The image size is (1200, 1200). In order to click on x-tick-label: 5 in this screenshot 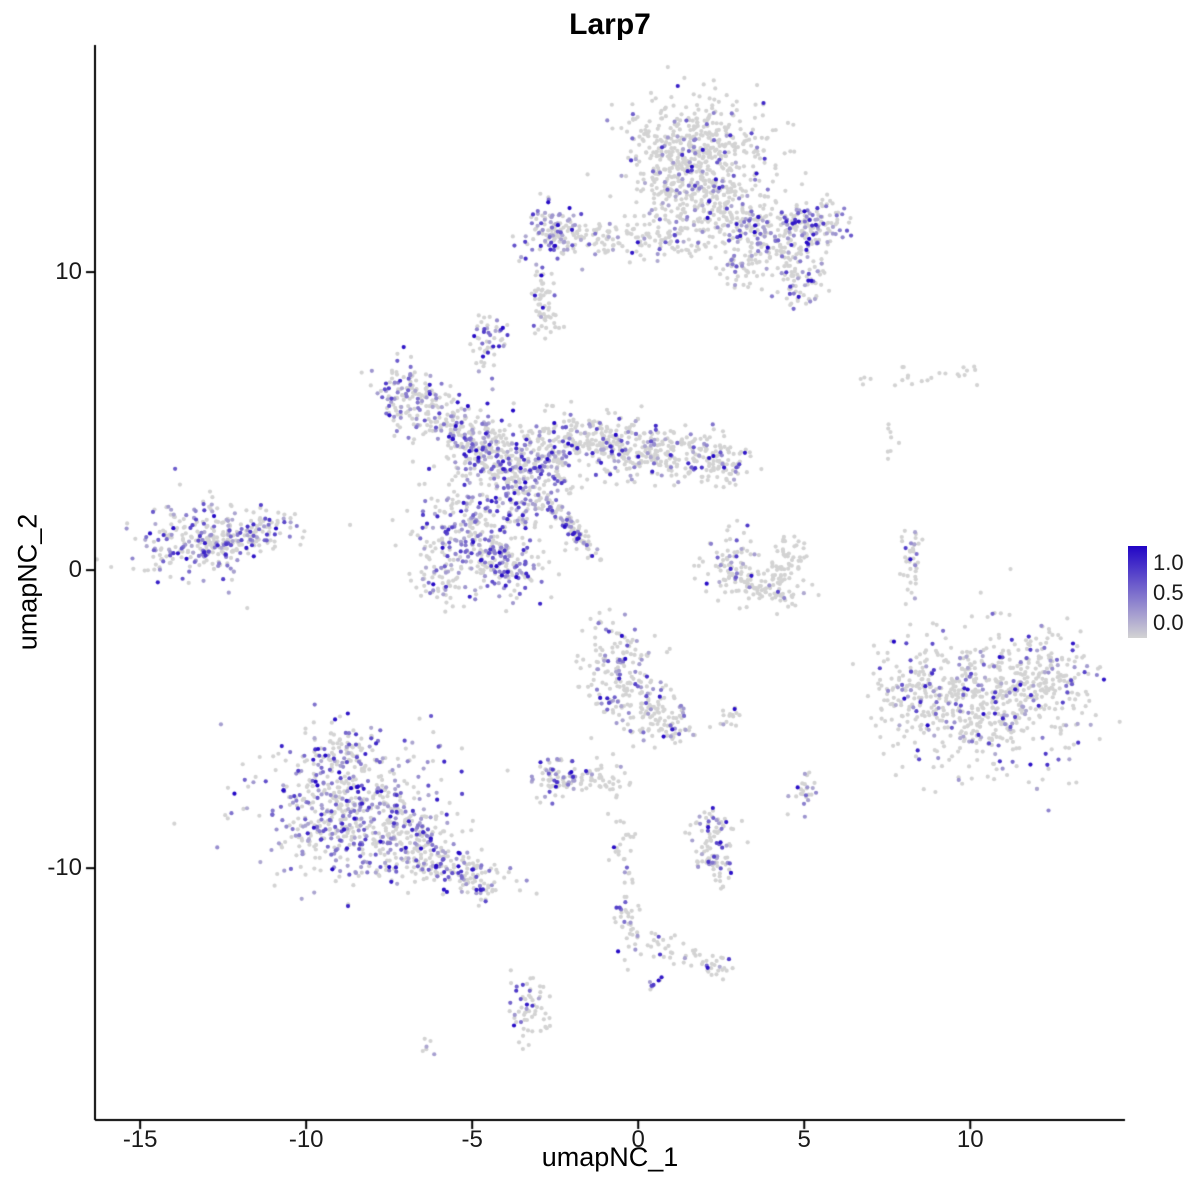, I will do `click(804, 1139)`.